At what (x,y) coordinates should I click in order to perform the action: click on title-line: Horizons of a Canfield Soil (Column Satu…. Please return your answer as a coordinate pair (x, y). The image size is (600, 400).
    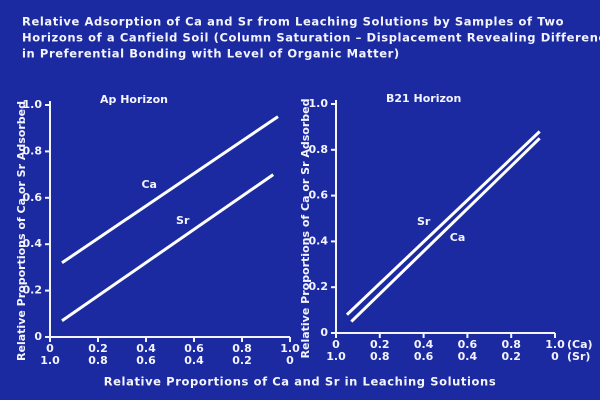
    Looking at the image, I should click on (311, 38).